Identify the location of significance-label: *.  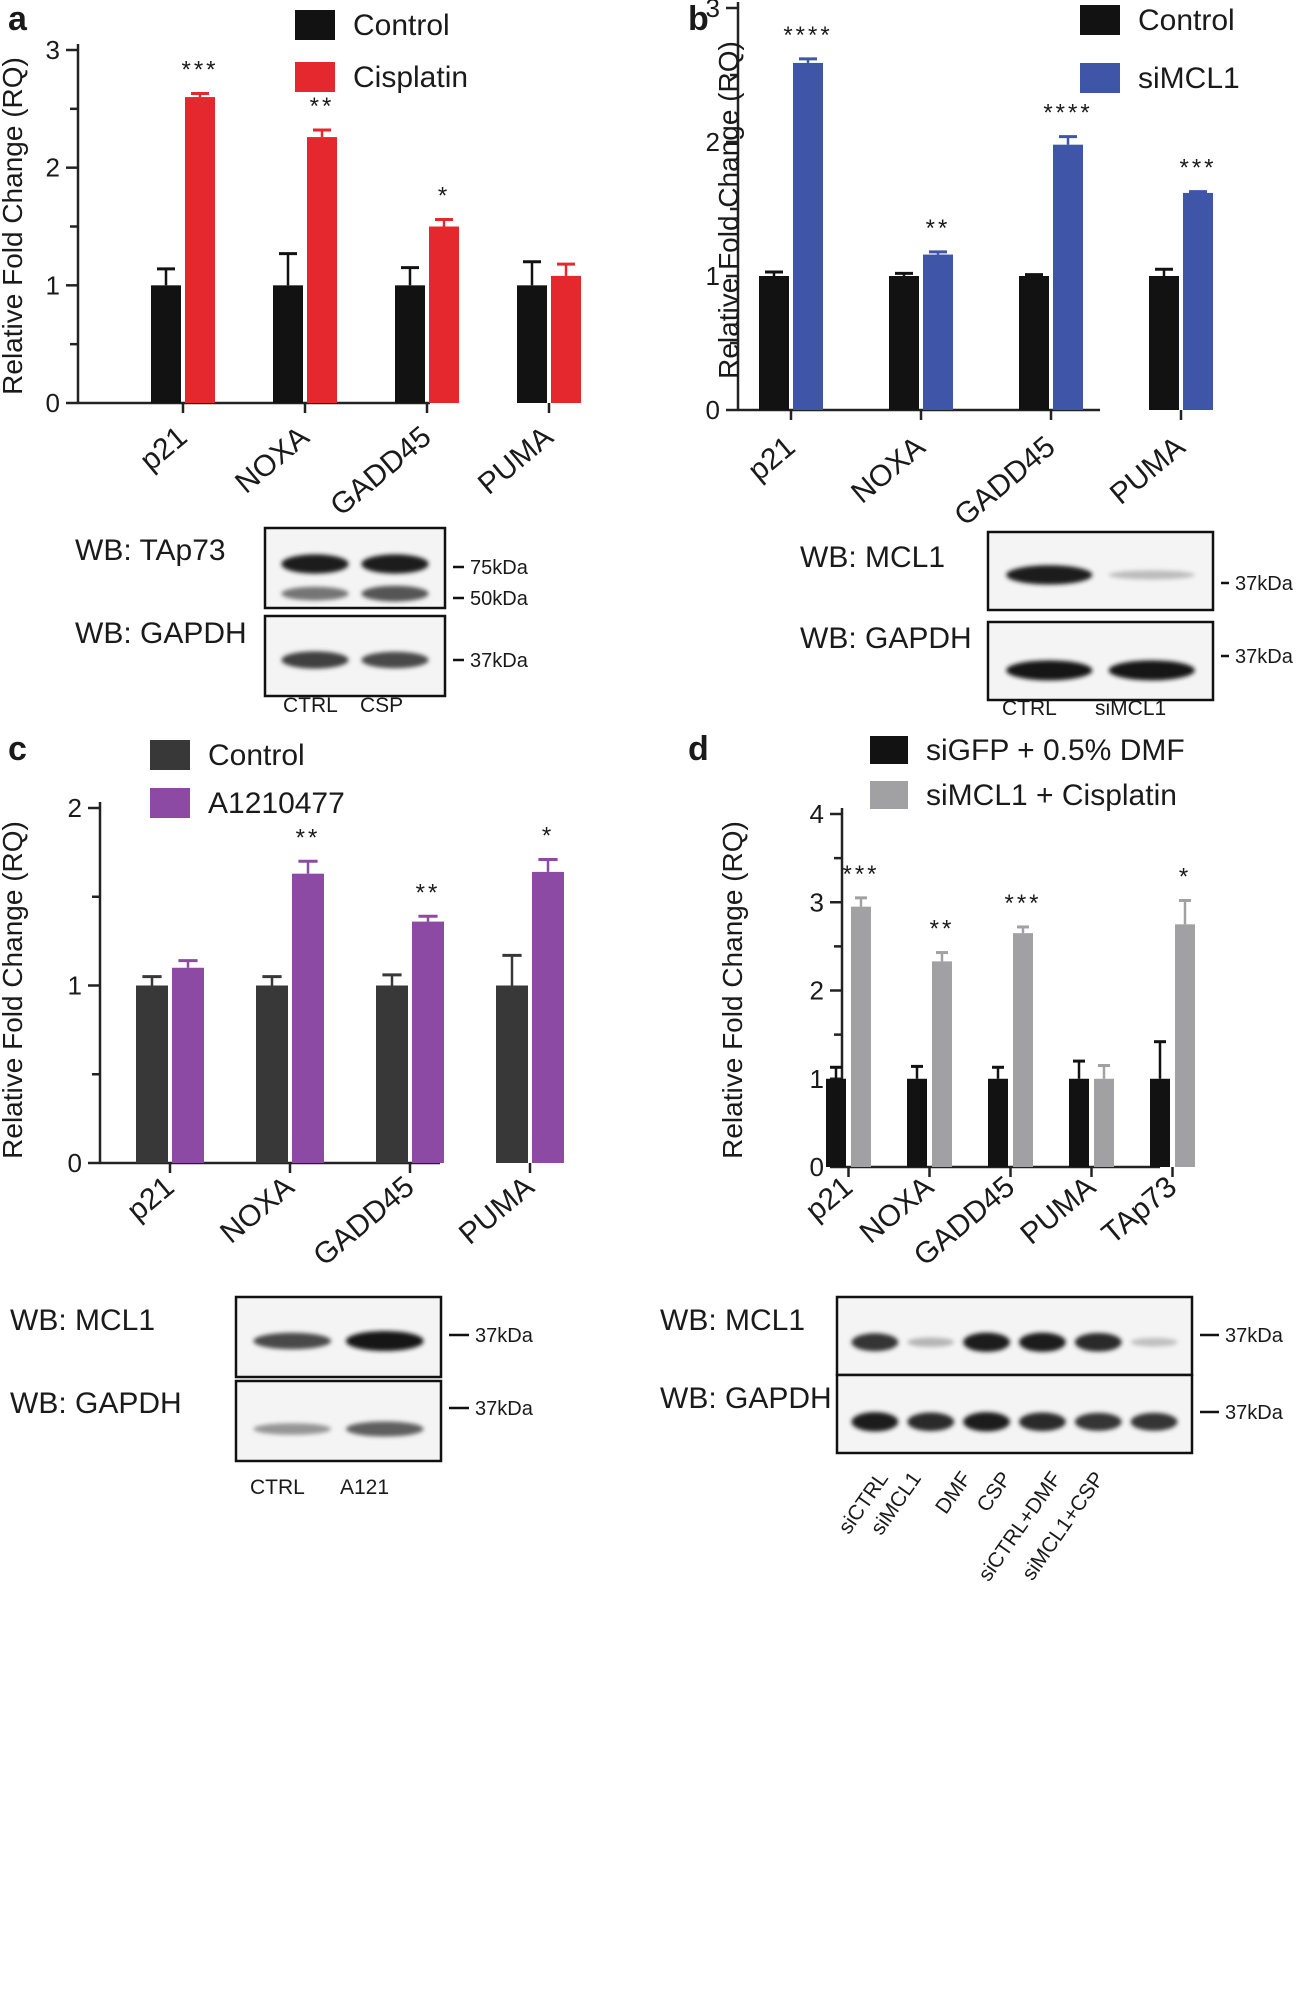
(548, 835).